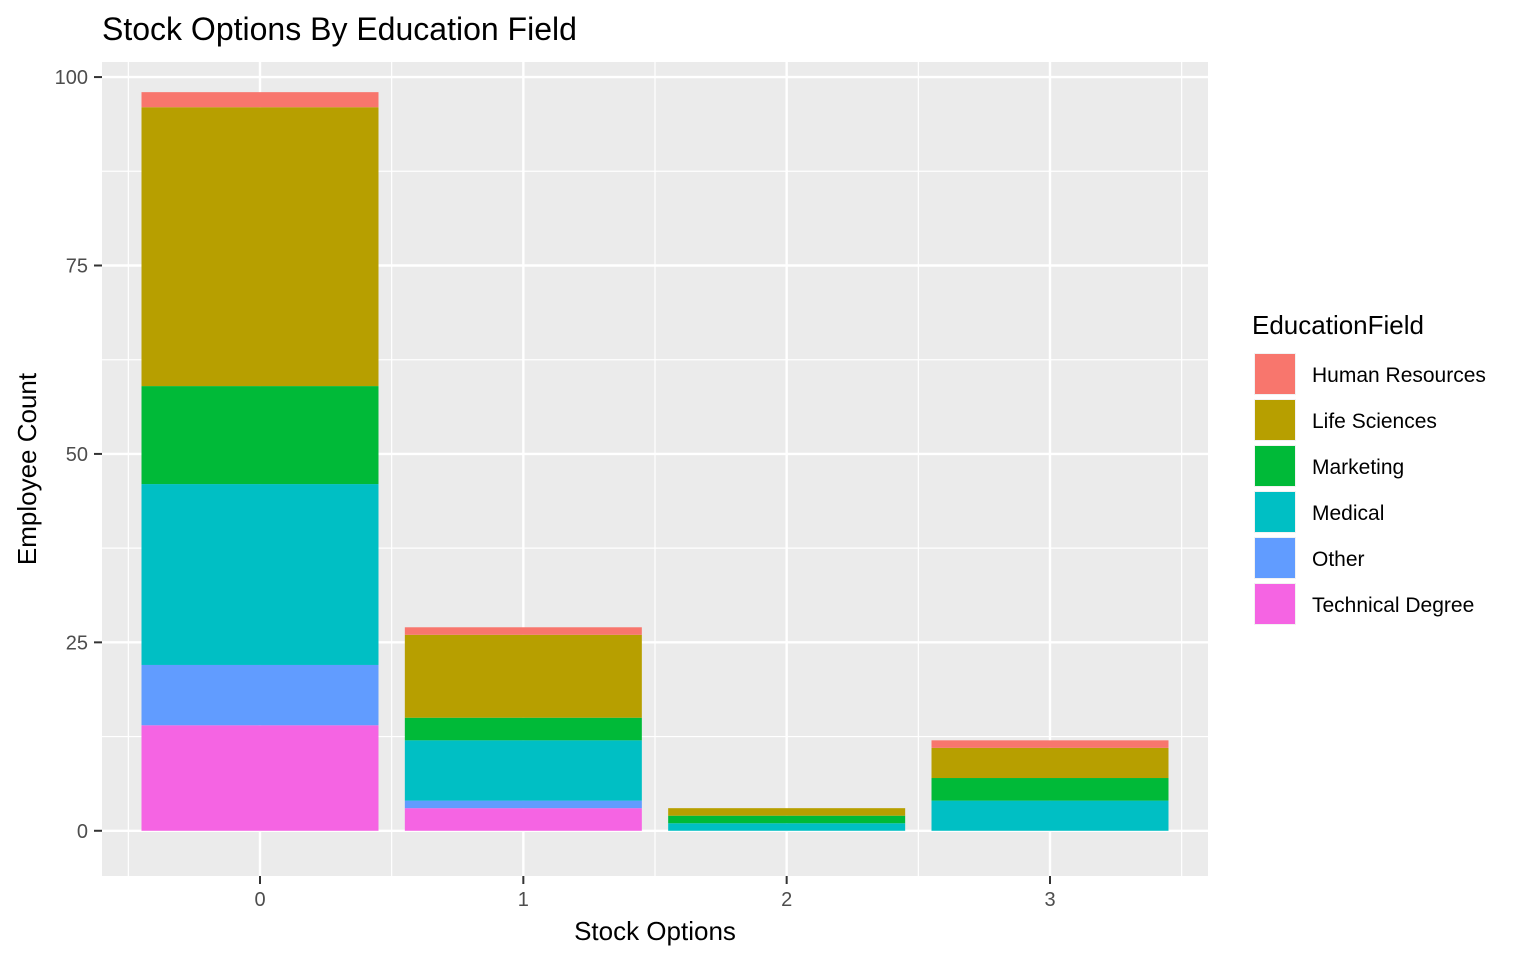 The image size is (1536, 960). I want to click on legend-label: Other, so click(1338, 559).